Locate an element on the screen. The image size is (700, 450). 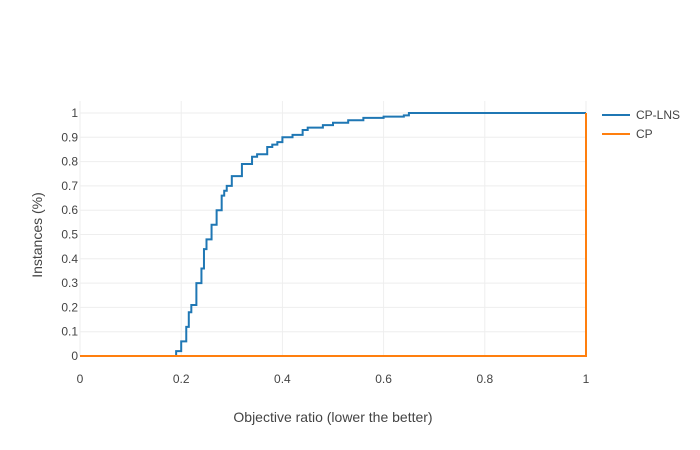
y-tick-label: 0.7 is located at coordinates (69, 186).